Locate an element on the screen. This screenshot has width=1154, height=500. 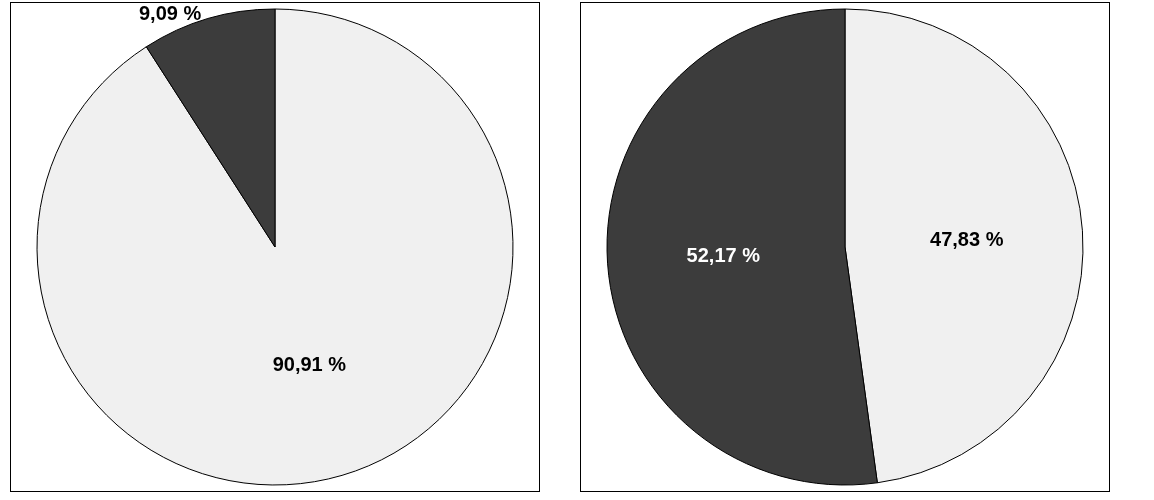
data-label: 90,91 % is located at coordinates (309, 364).